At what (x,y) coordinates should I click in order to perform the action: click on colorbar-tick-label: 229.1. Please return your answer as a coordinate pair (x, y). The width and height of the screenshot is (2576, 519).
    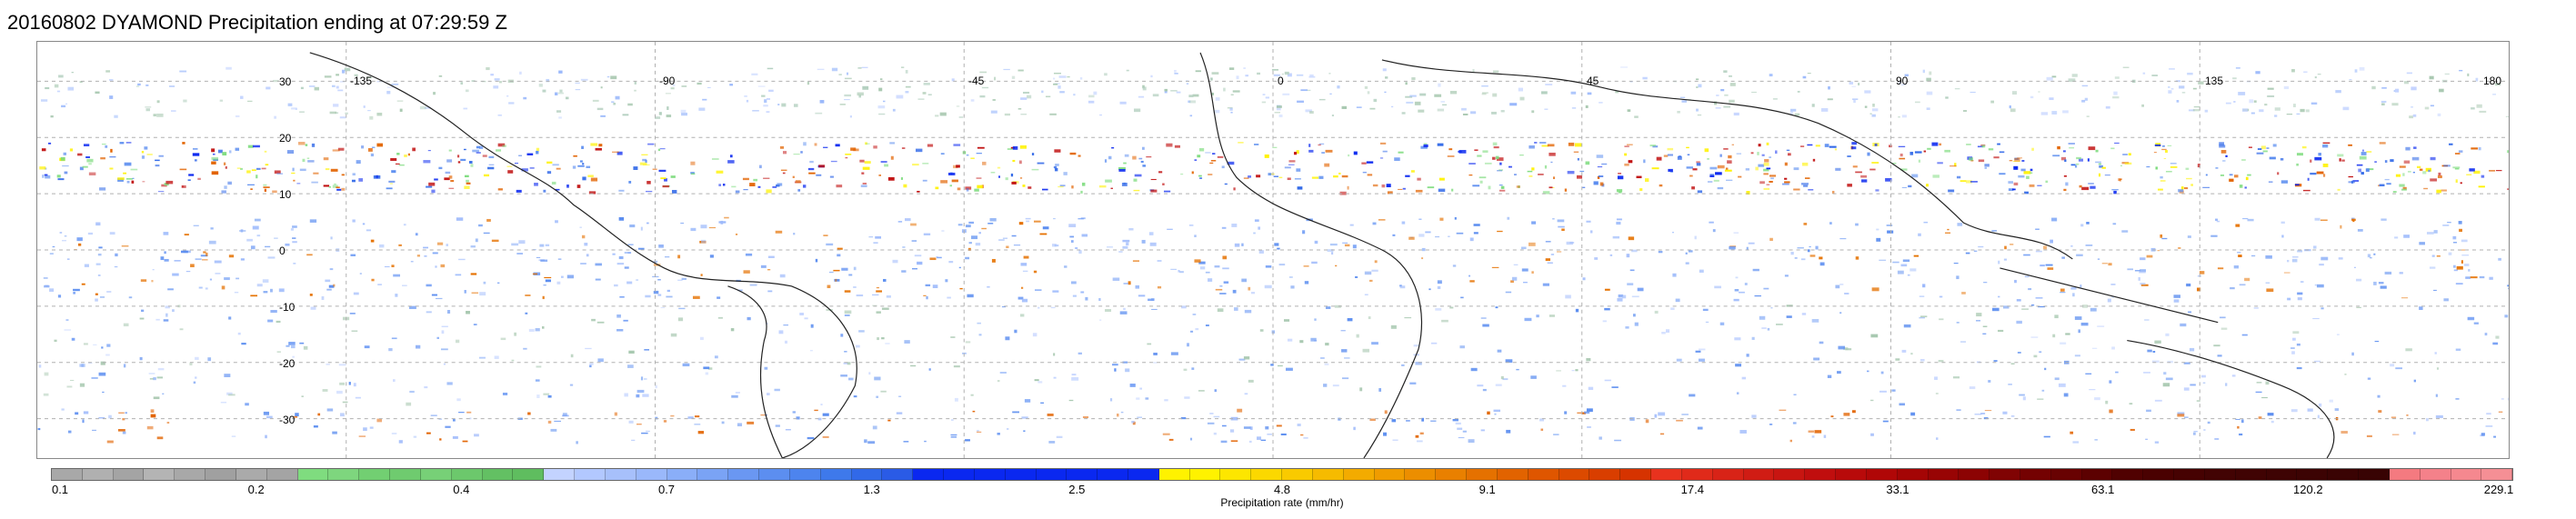
    Looking at the image, I should click on (2498, 490).